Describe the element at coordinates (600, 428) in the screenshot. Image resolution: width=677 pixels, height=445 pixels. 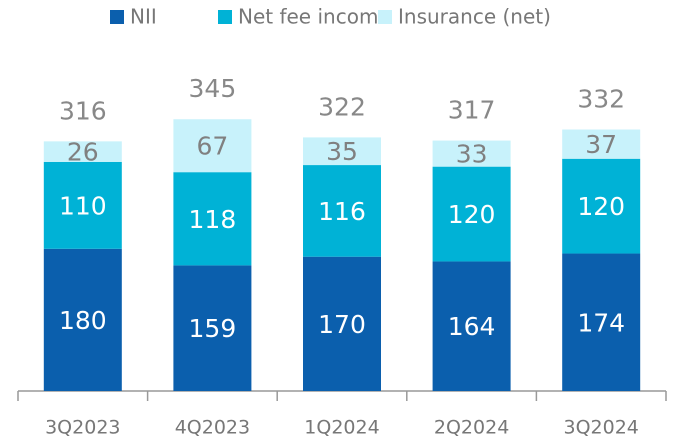
I see `x-tick-label: 3Q2024` at that location.